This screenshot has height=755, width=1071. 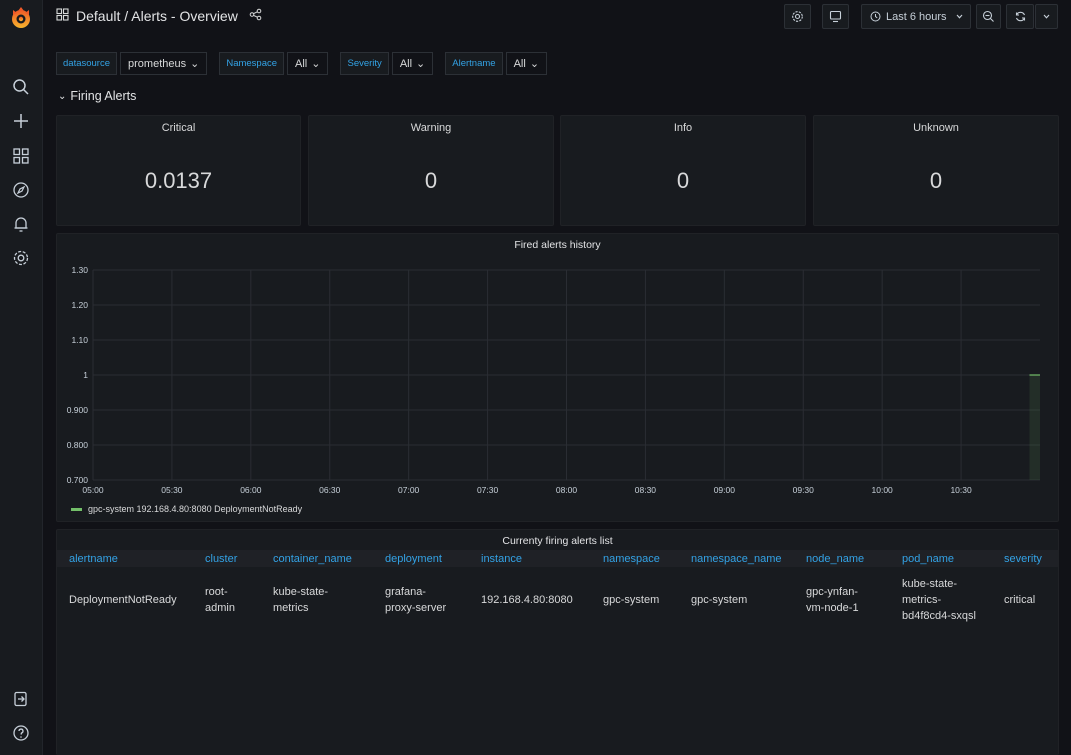 I want to click on time-picker-button: Last 6 hours, so click(x=916, y=16).